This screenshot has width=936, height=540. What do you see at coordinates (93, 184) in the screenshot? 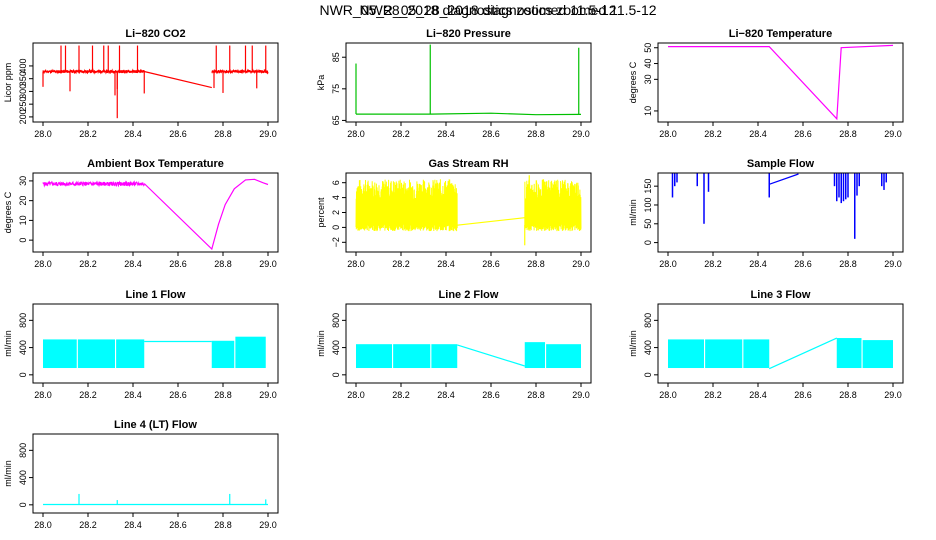
I see `noise-series` at bounding box center [93, 184].